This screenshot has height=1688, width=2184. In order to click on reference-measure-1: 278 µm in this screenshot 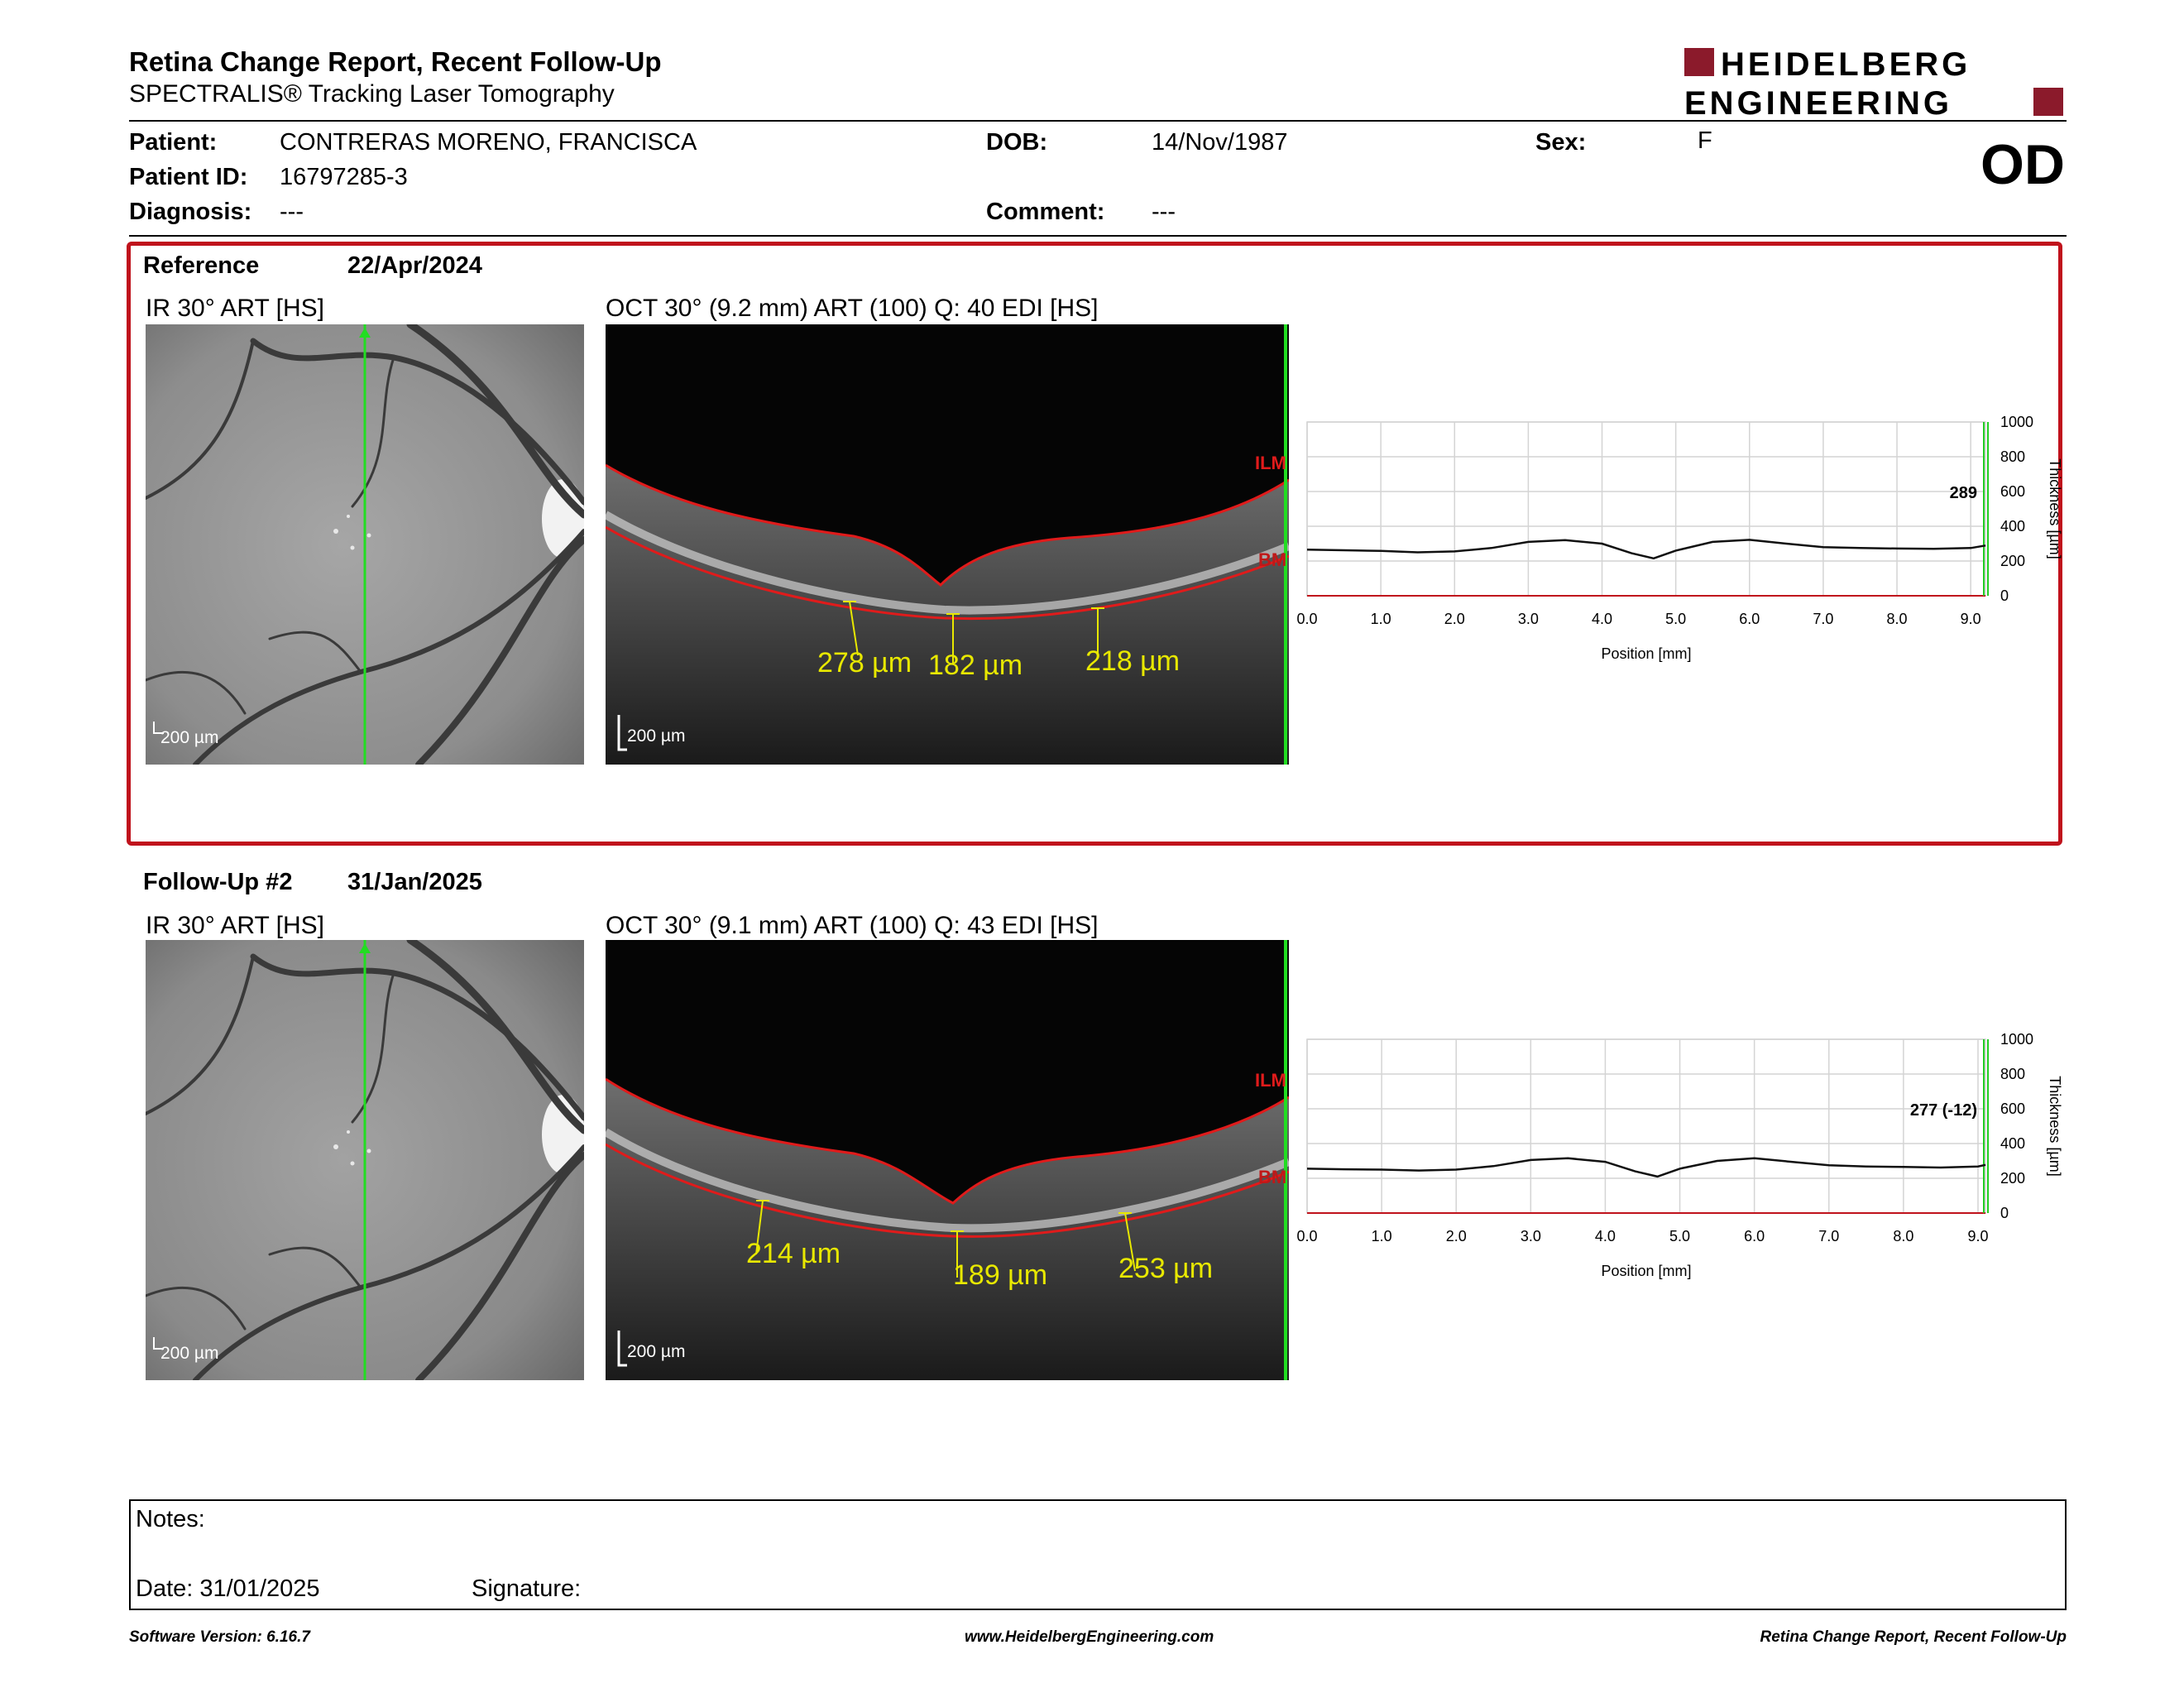, I will do `click(864, 663)`.